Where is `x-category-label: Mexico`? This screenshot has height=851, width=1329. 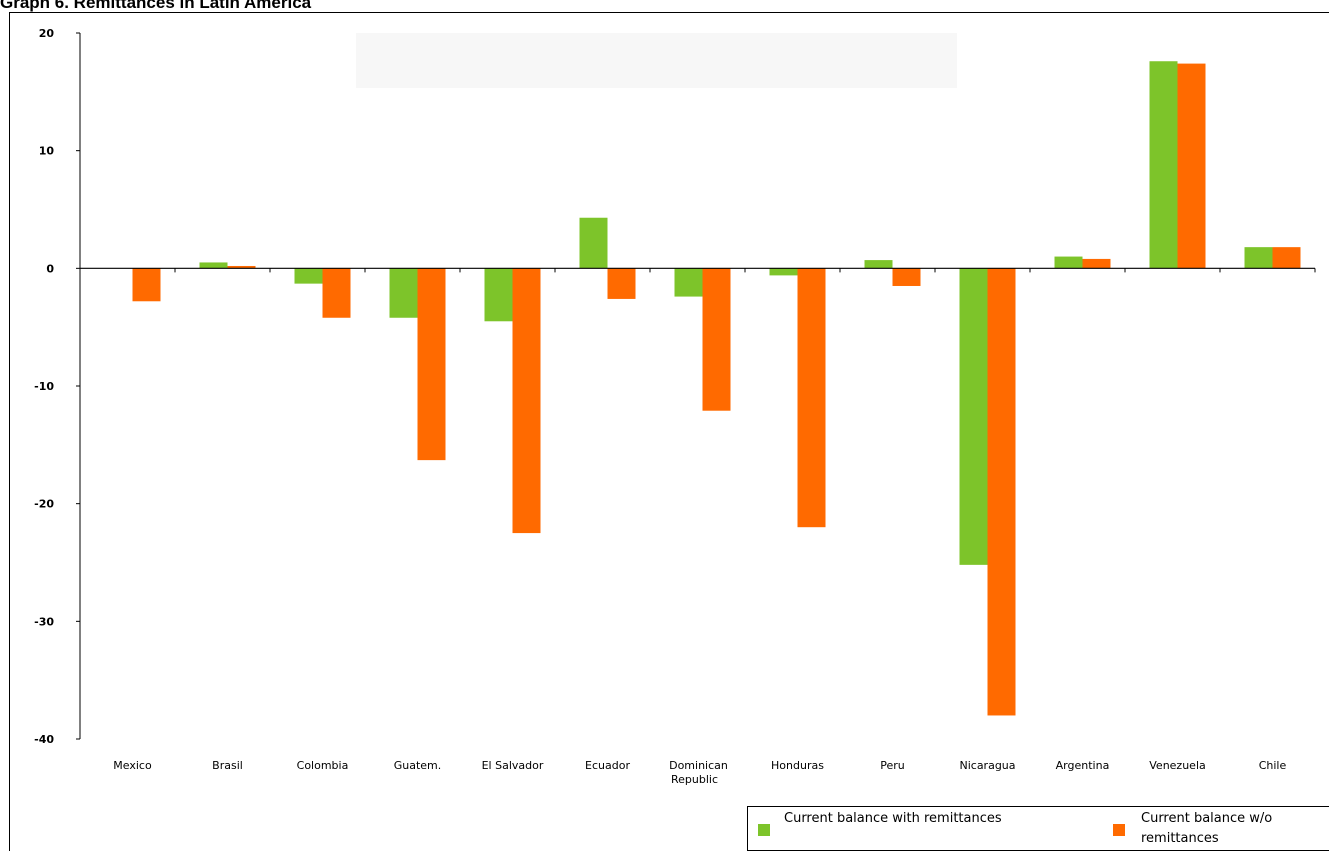
x-category-label: Mexico is located at coordinates (132, 765).